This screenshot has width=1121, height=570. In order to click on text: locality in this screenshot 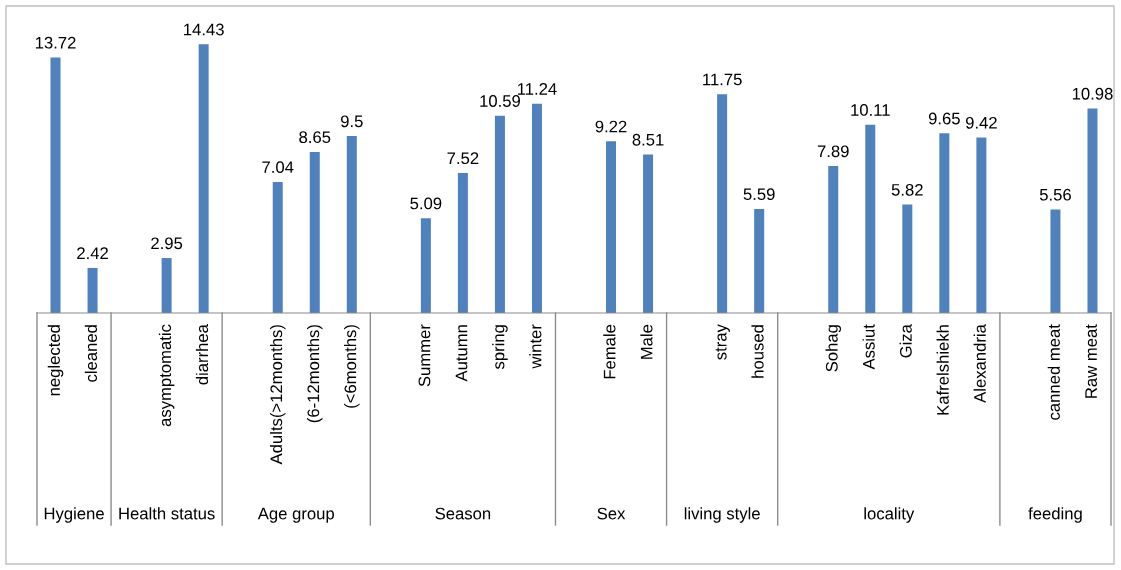, I will do `click(889, 515)`.